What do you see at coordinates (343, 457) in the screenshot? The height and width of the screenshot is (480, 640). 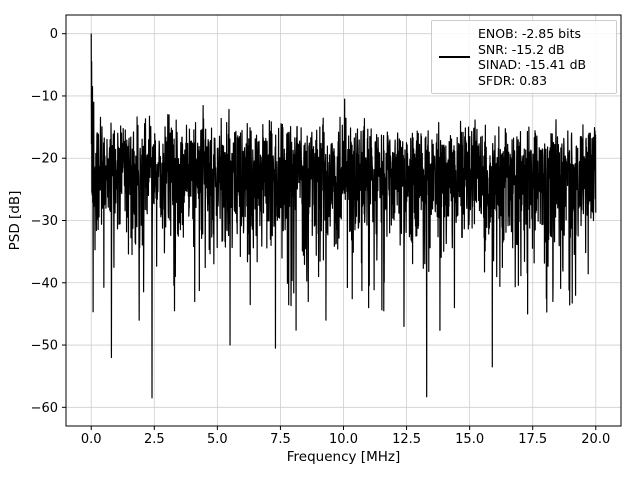 I see `x-axis-label: Frequency [MHz]` at bounding box center [343, 457].